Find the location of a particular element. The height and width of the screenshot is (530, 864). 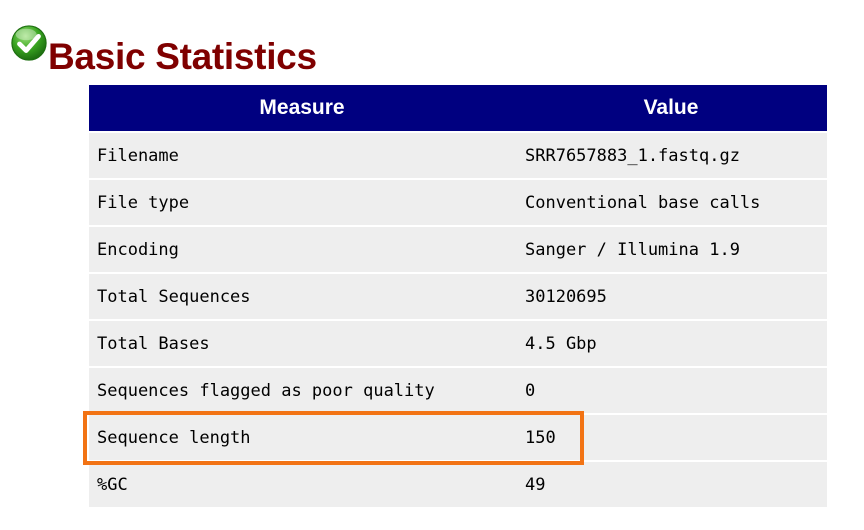

table-header-row: Measure Value is located at coordinates (458, 108).